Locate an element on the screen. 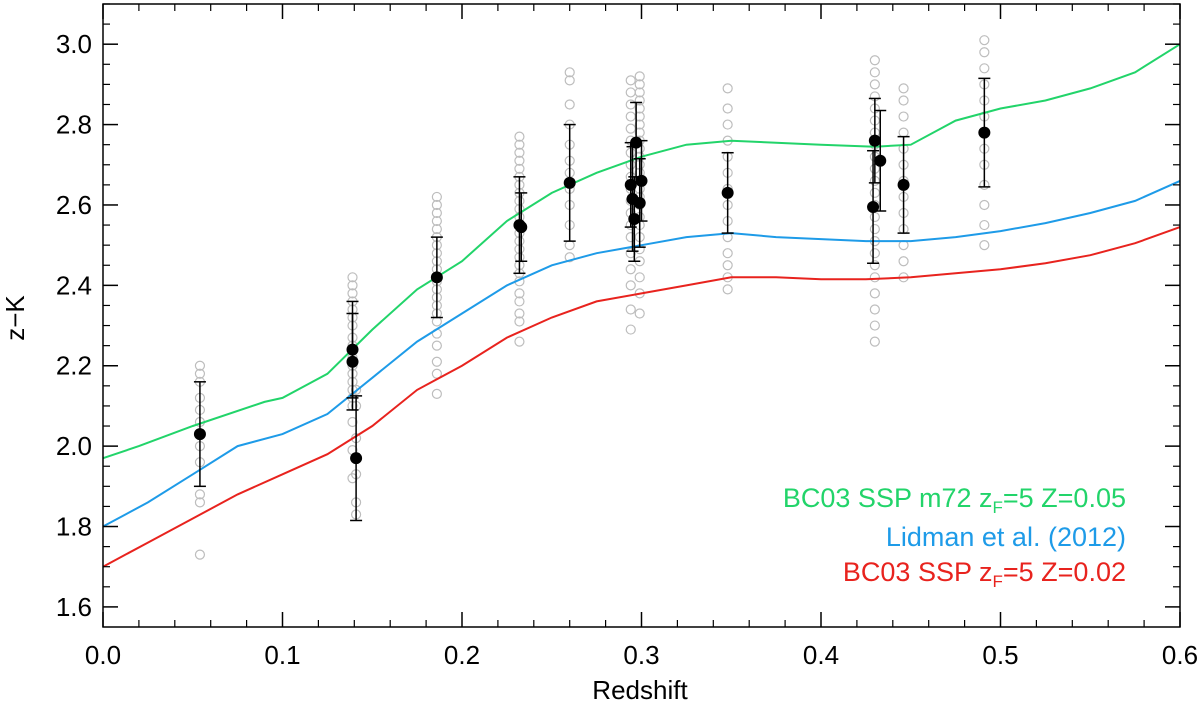 This screenshot has width=1200, height=704. legend-entry-2: BC03 SSP zF=5 Z=0.02 is located at coordinates (984, 574).